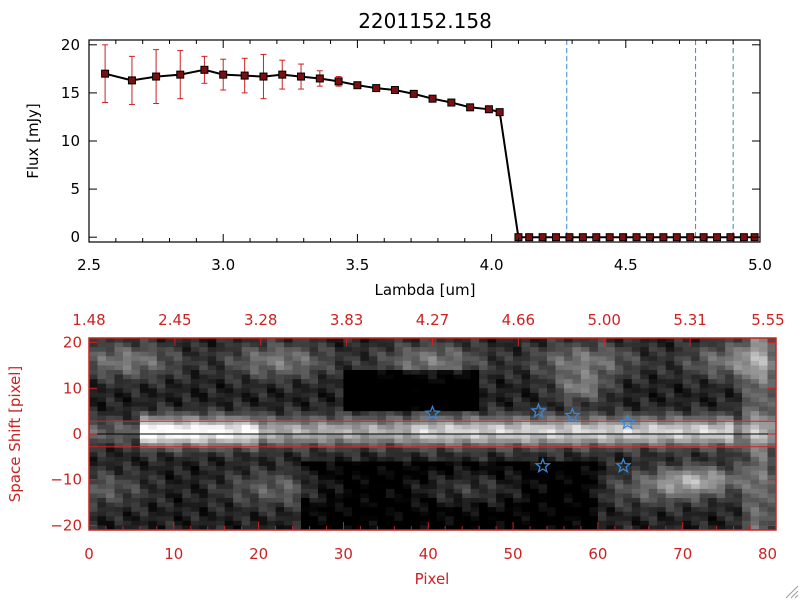 The height and width of the screenshot is (600, 800). I want to click on x-tick-label: 0, so click(89, 554).